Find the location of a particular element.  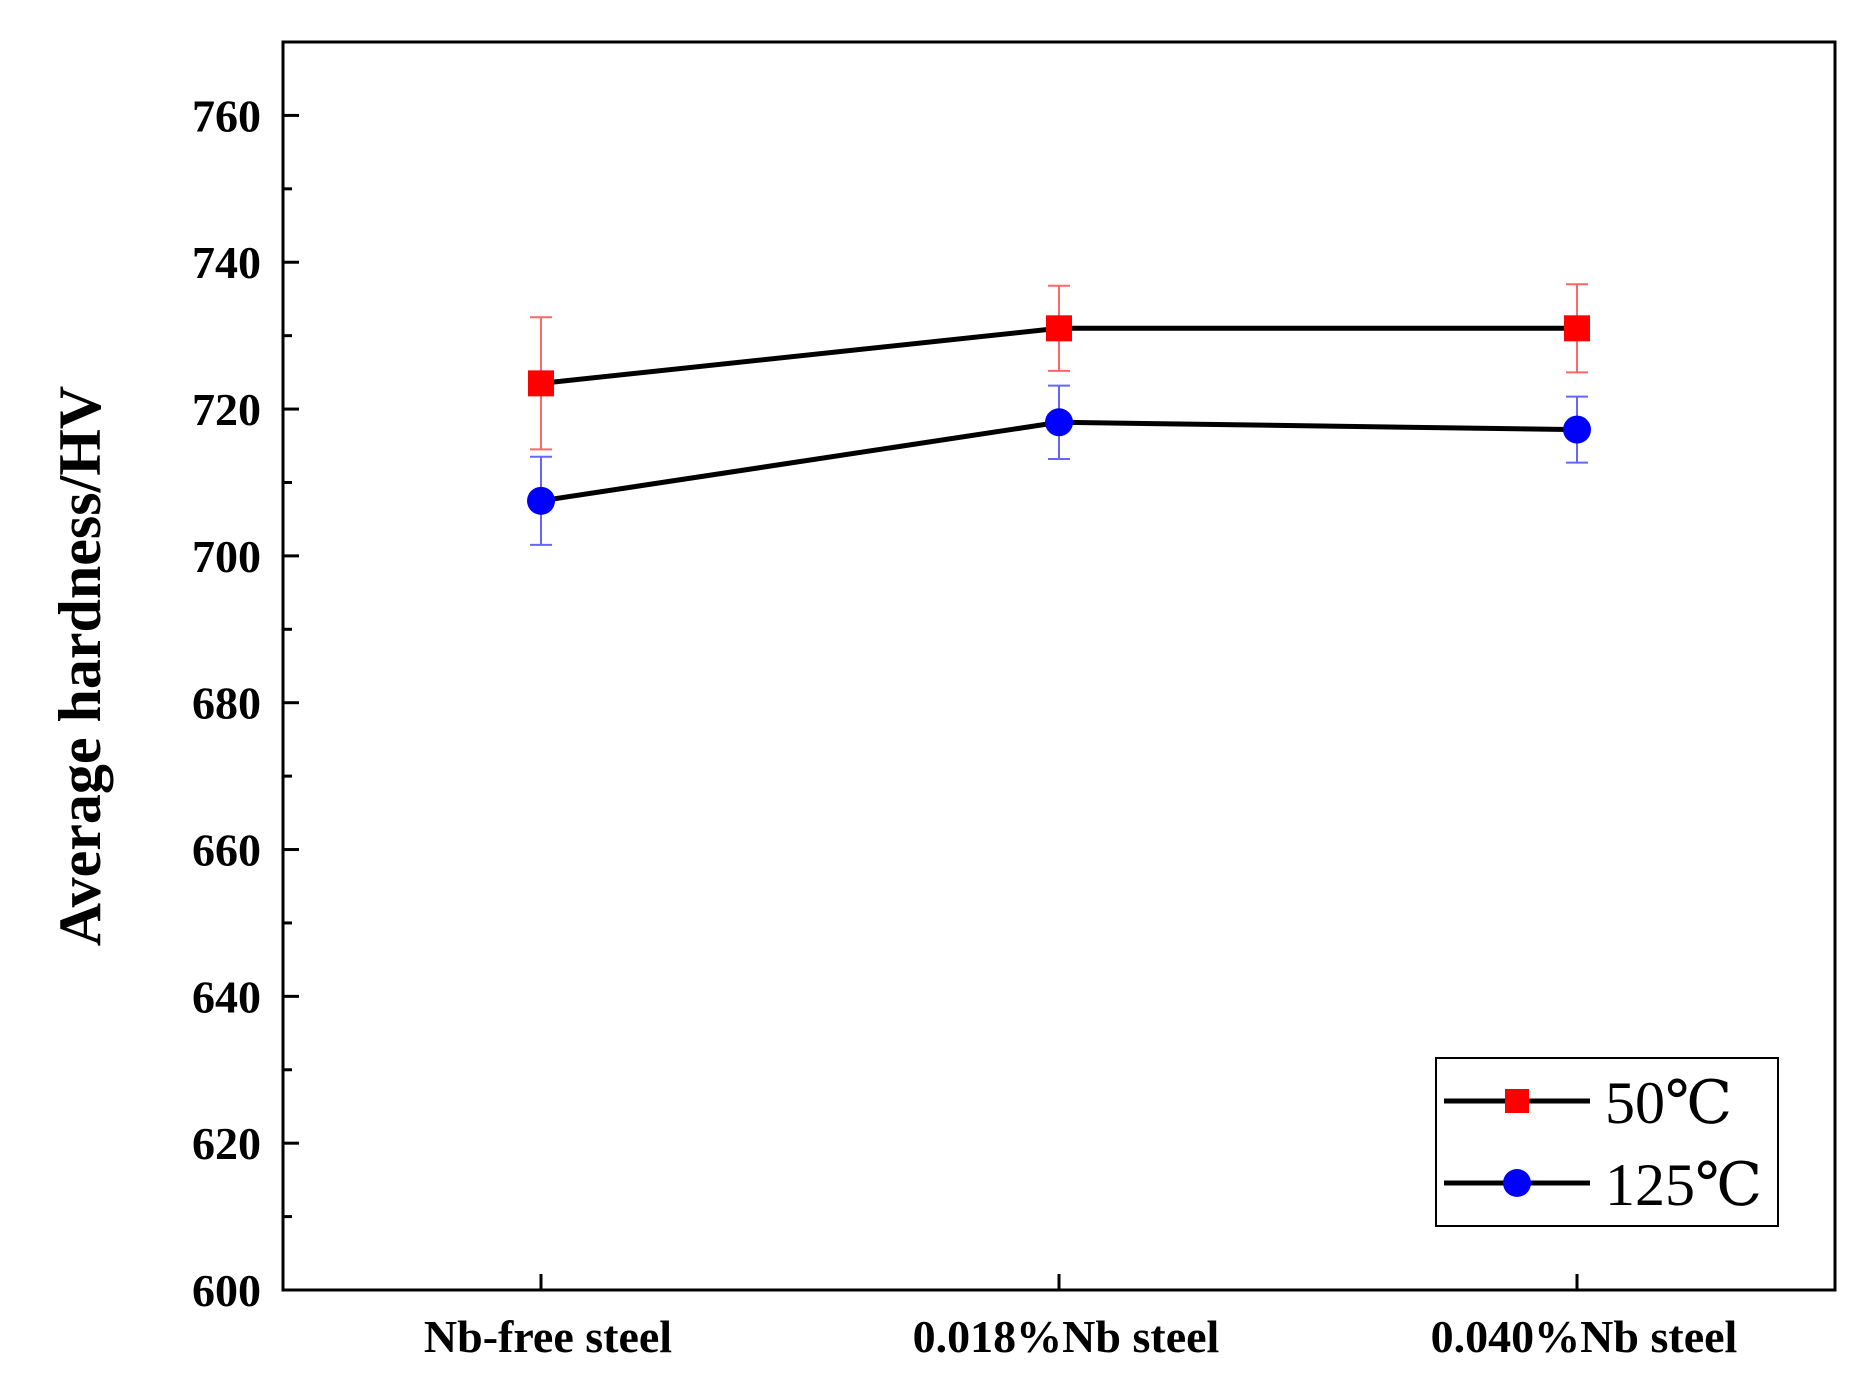

legend-marker-square is located at coordinates (1517, 1101).